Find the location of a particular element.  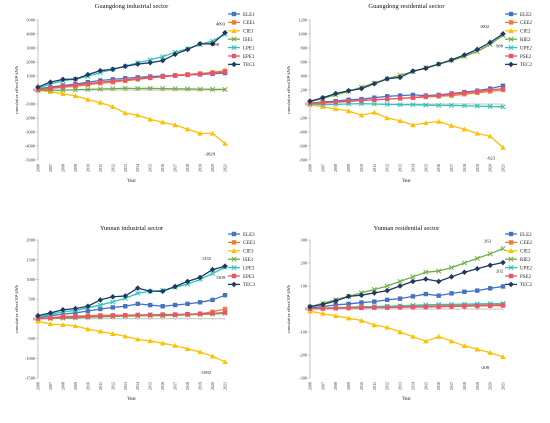

x-tick-label: 2009 is located at coordinates (348, 168).